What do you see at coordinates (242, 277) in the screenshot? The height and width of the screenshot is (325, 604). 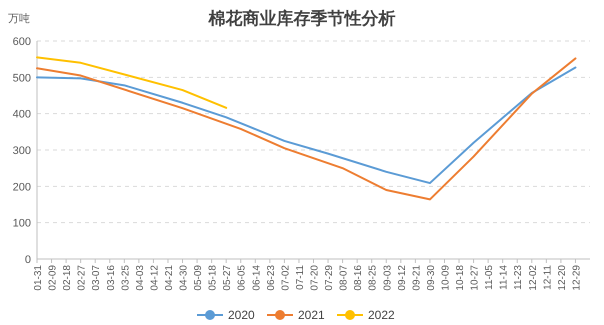 I see `x-tick-label: 06-05` at bounding box center [242, 277].